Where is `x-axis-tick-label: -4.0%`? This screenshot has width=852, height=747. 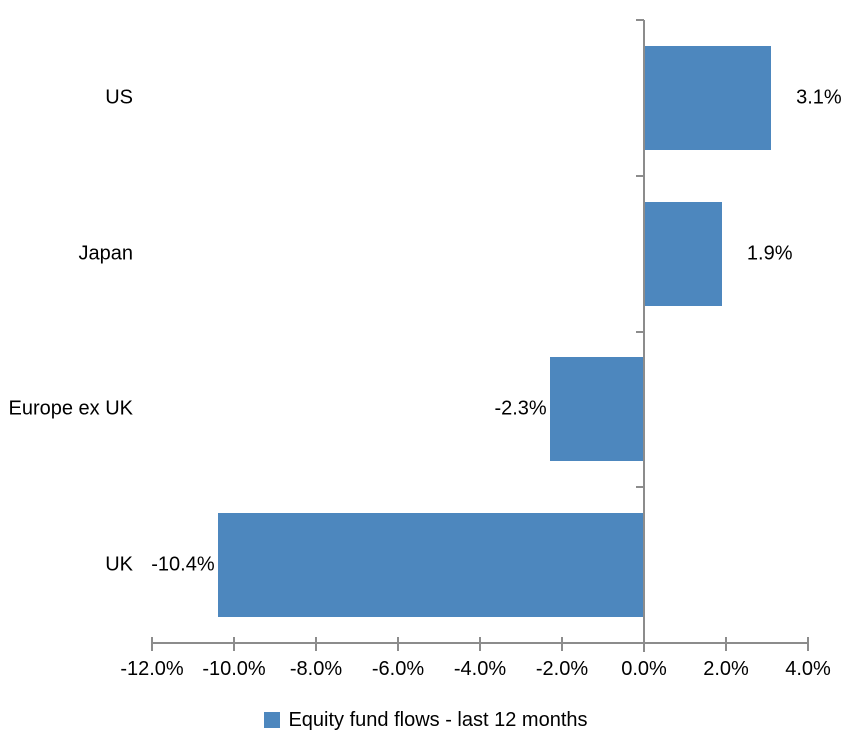 x-axis-tick-label: -4.0% is located at coordinates (480, 669).